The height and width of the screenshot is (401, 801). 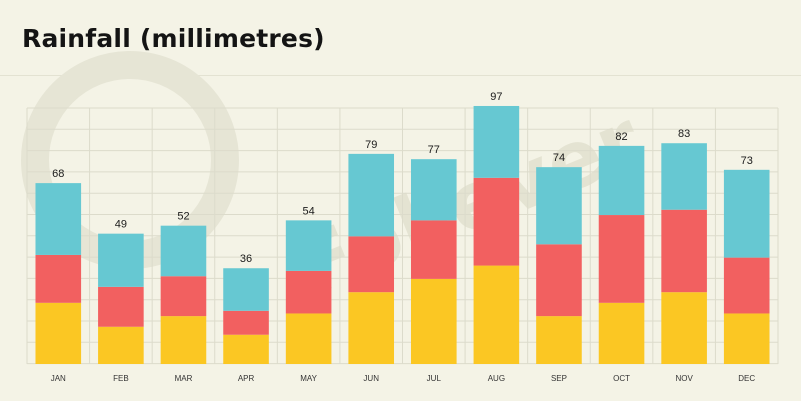 What do you see at coordinates (58, 174) in the screenshot?
I see `value-label-jan: 68` at bounding box center [58, 174].